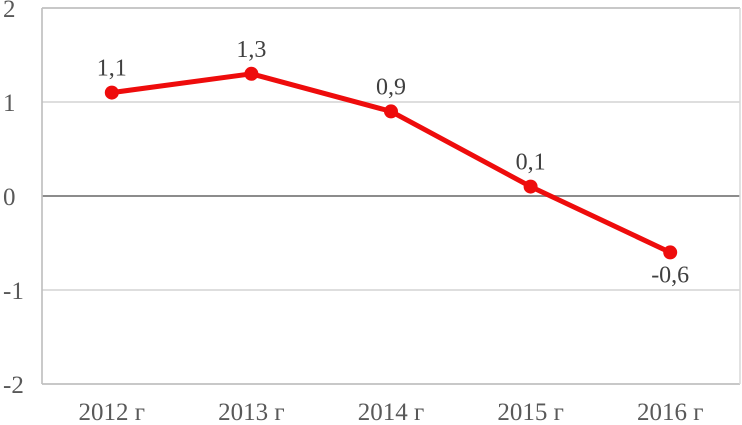 The image size is (742, 425). I want to click on y-tick-label: 0, so click(9, 197).